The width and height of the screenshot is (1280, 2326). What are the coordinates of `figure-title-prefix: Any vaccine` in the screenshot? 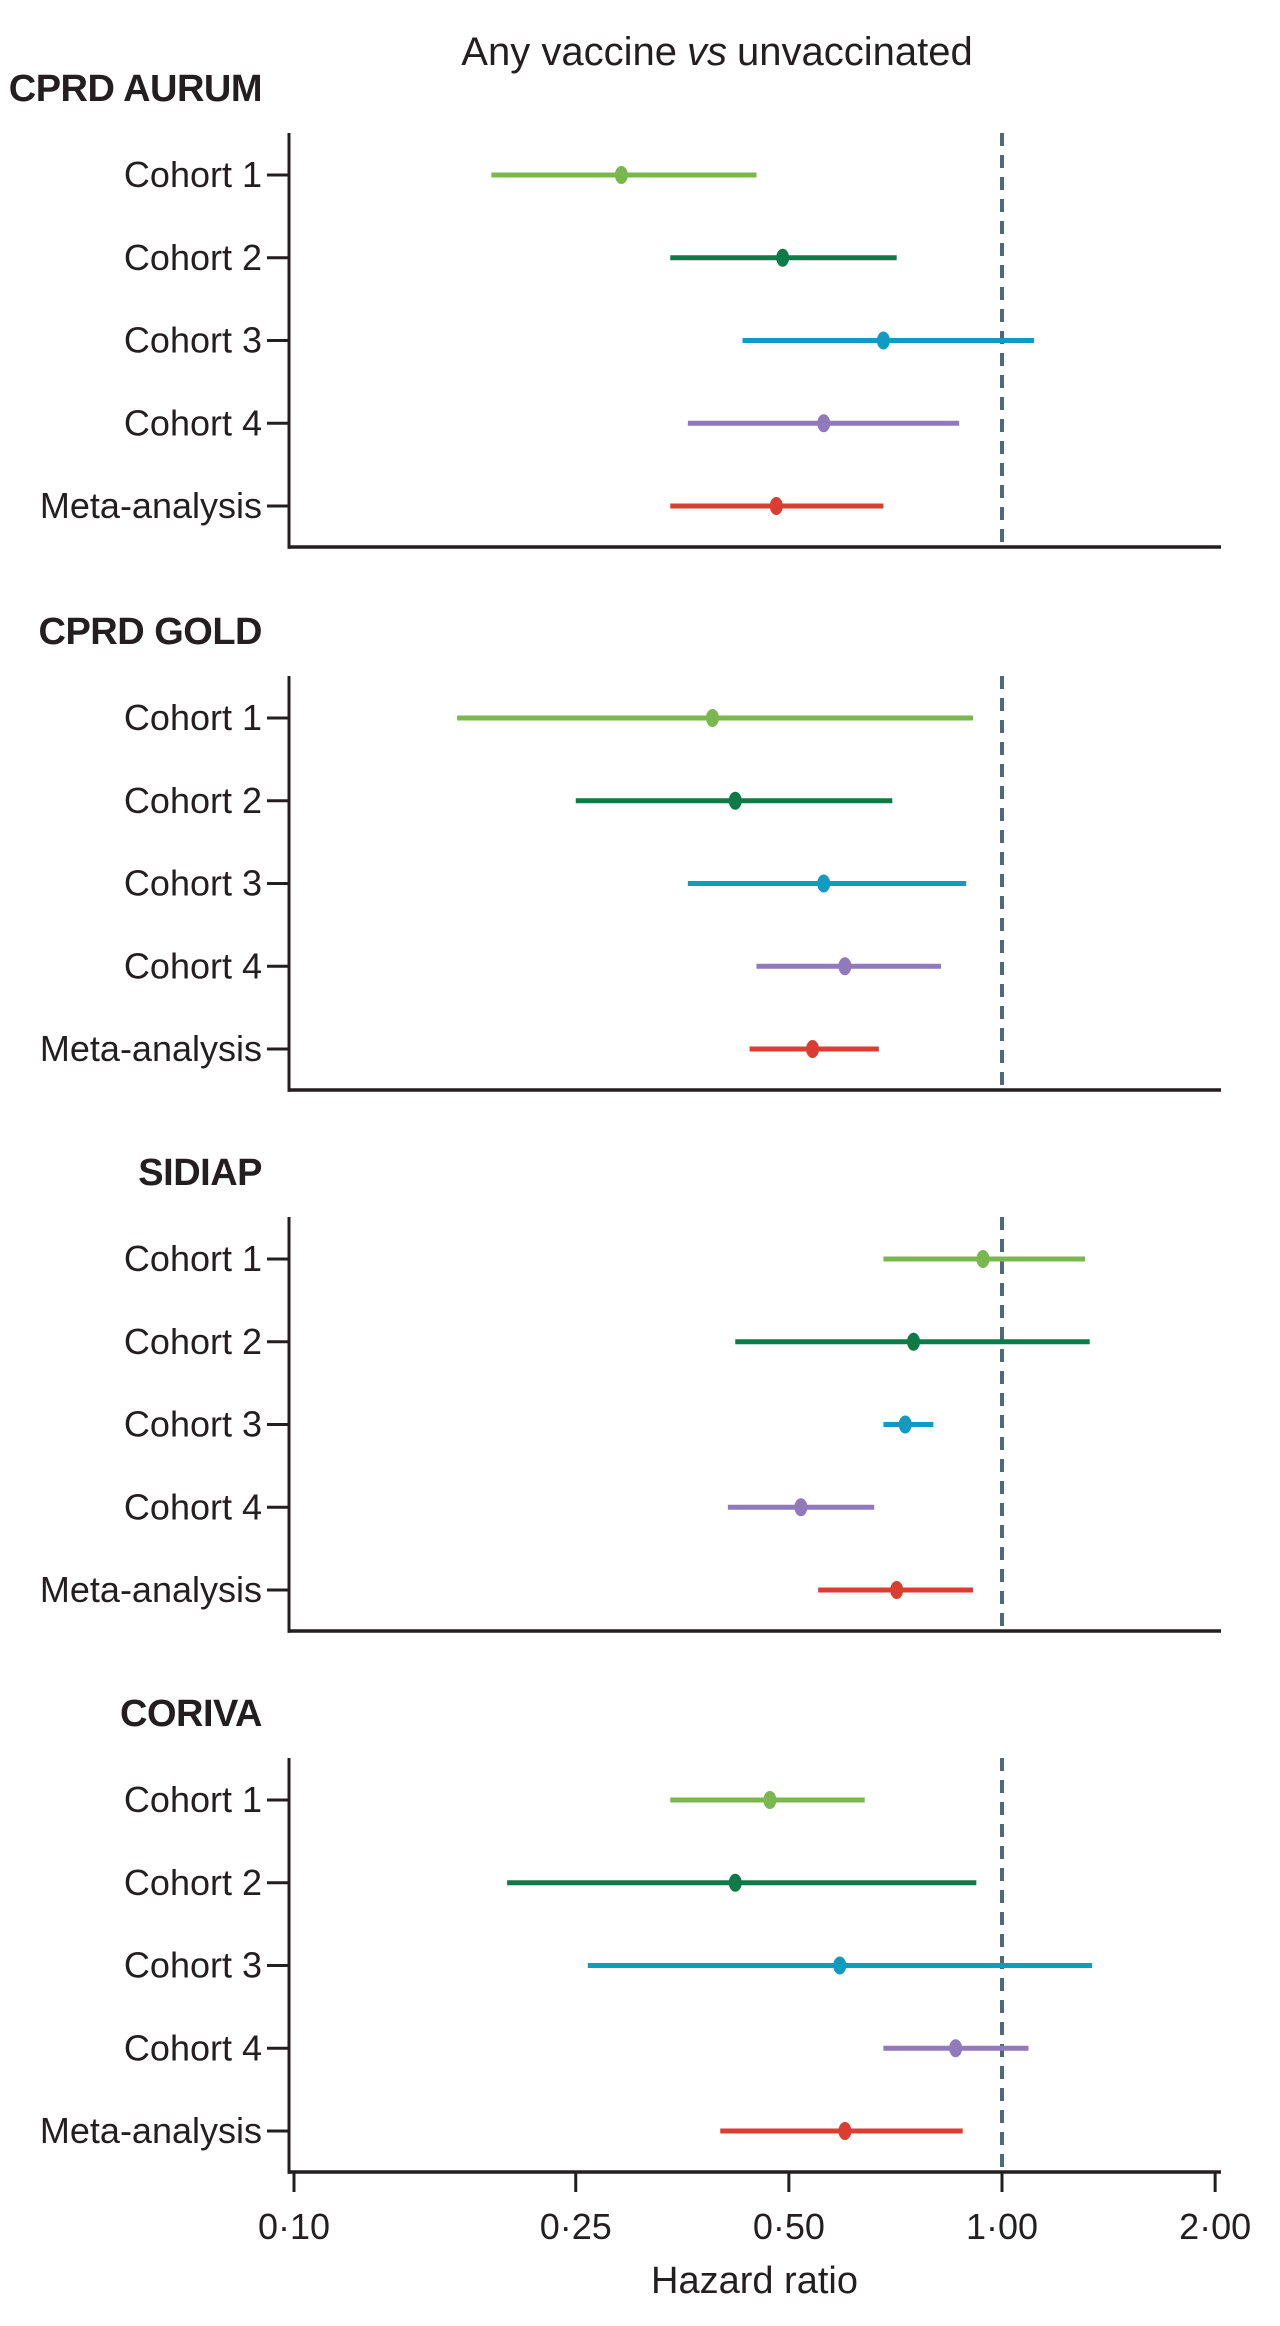 It's located at (569, 52).